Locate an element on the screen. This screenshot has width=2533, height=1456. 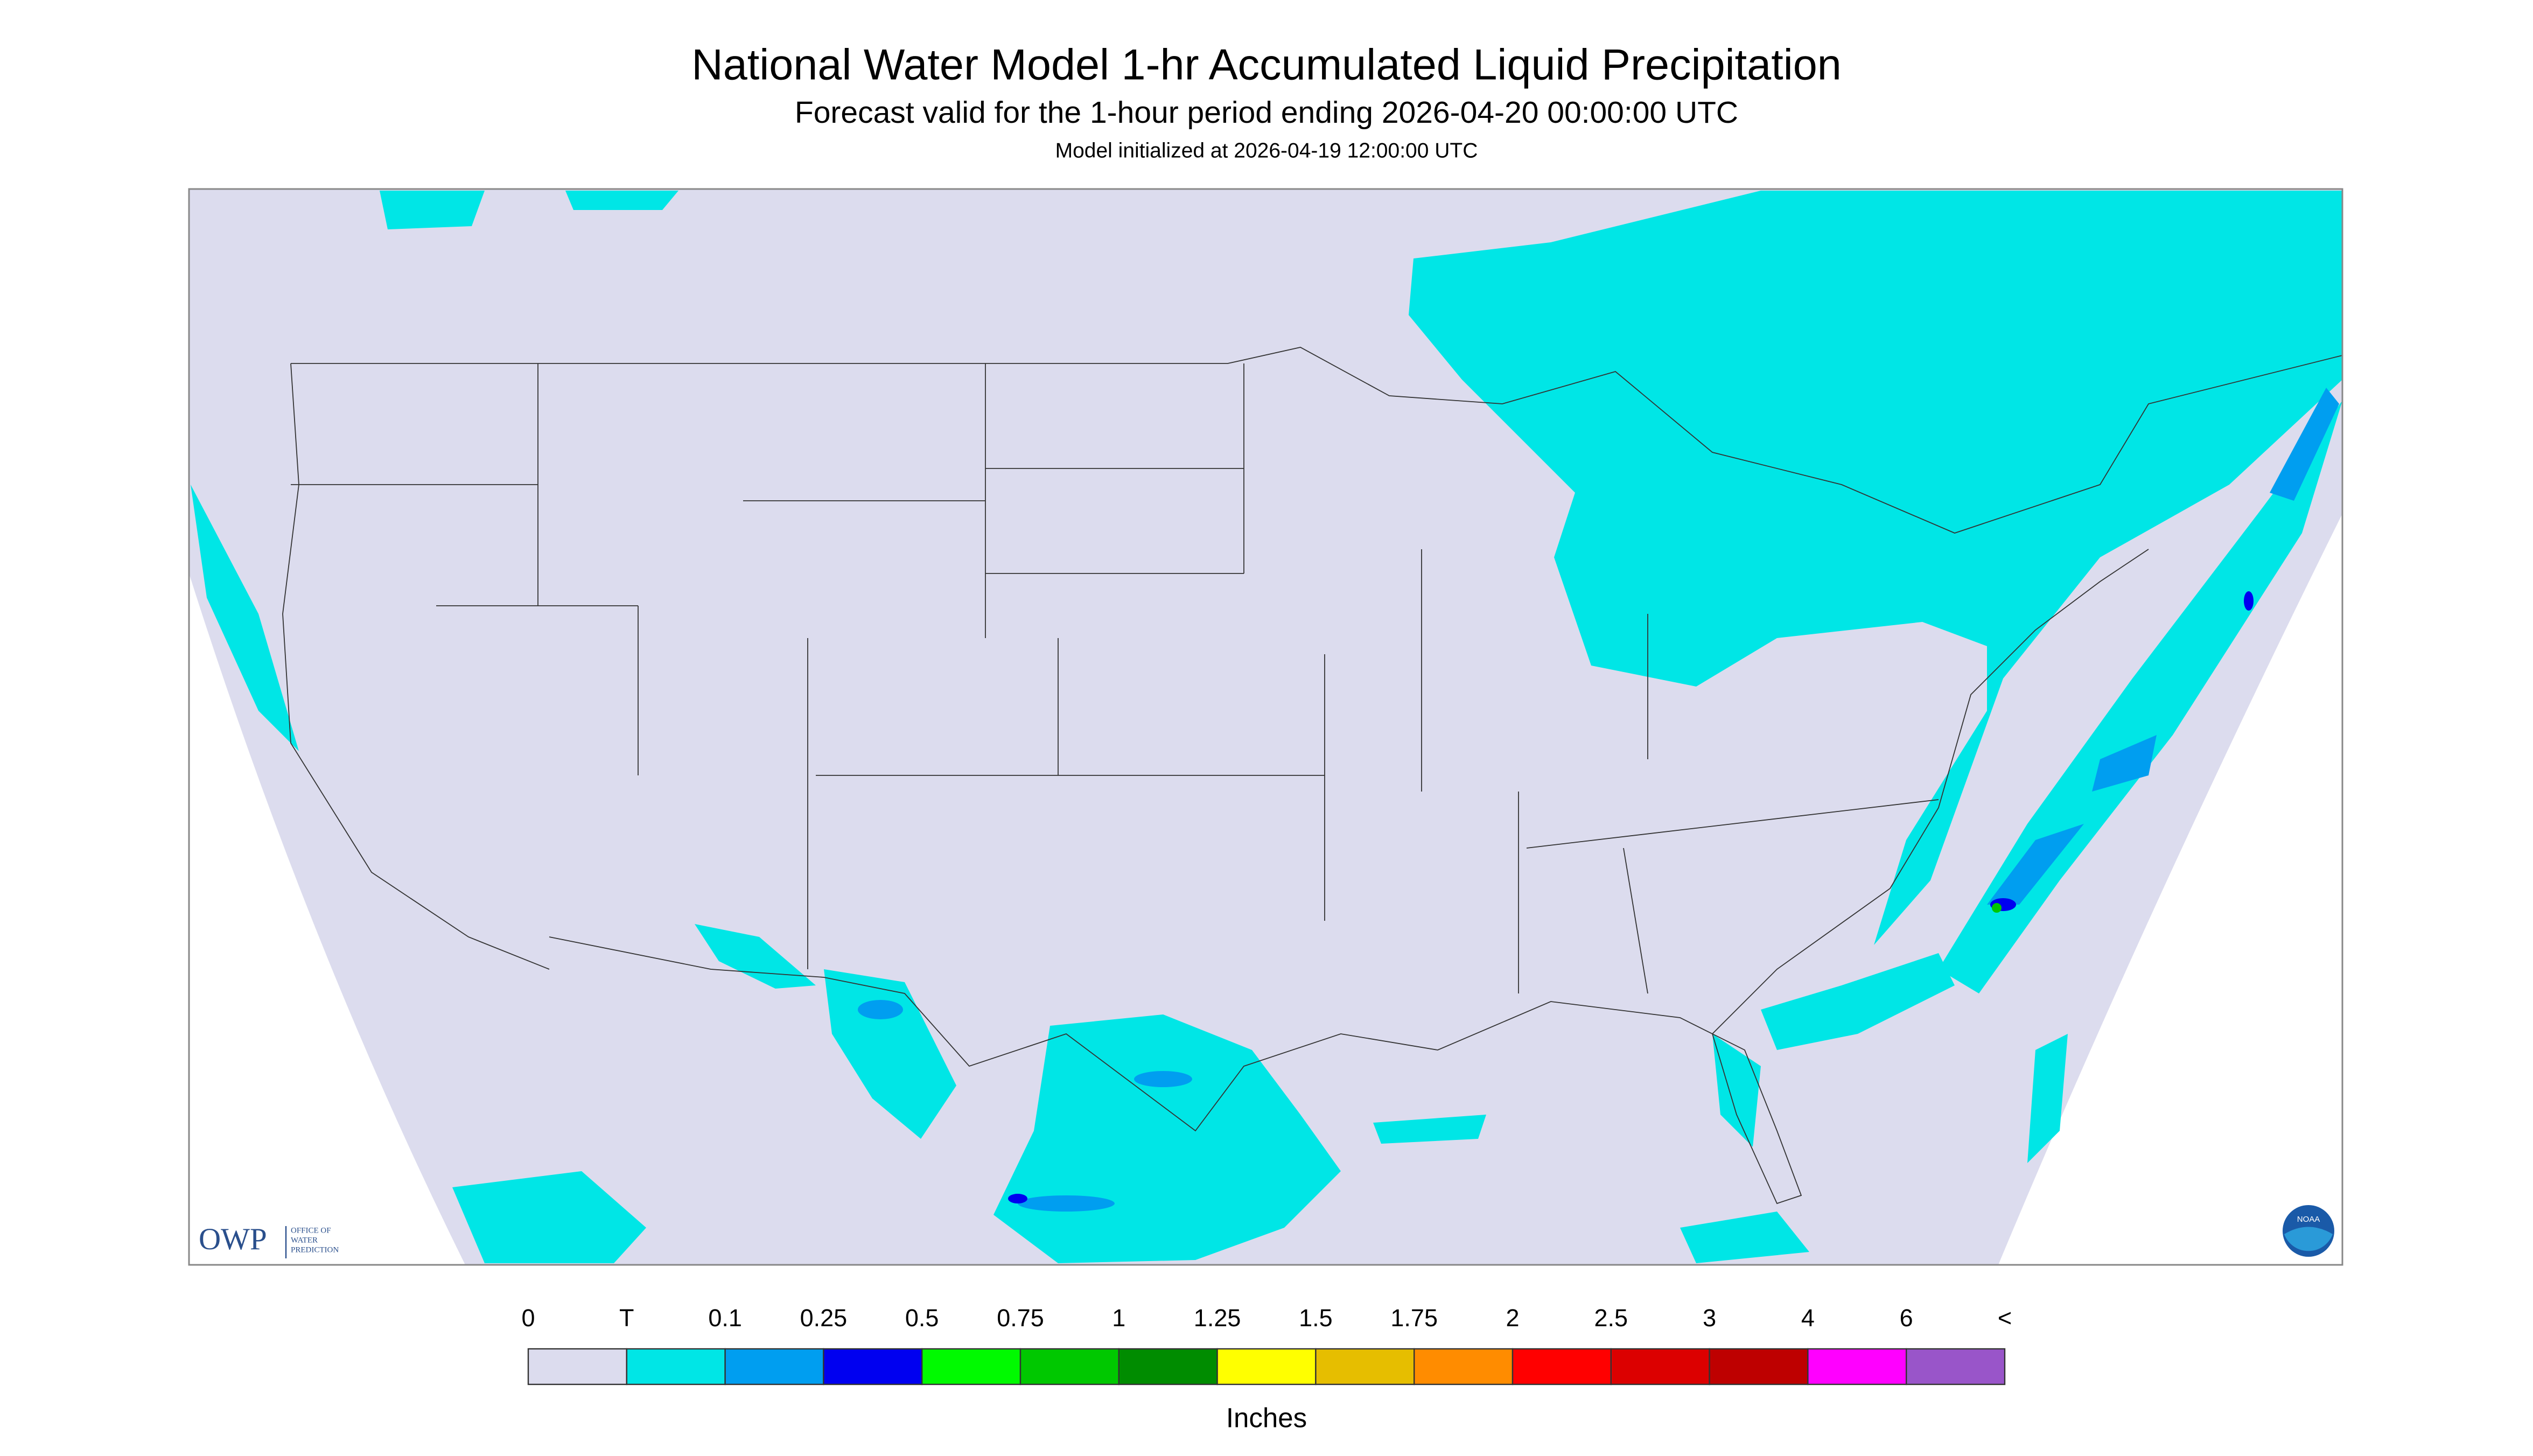
logo-text: OWP is located at coordinates (233, 1239).